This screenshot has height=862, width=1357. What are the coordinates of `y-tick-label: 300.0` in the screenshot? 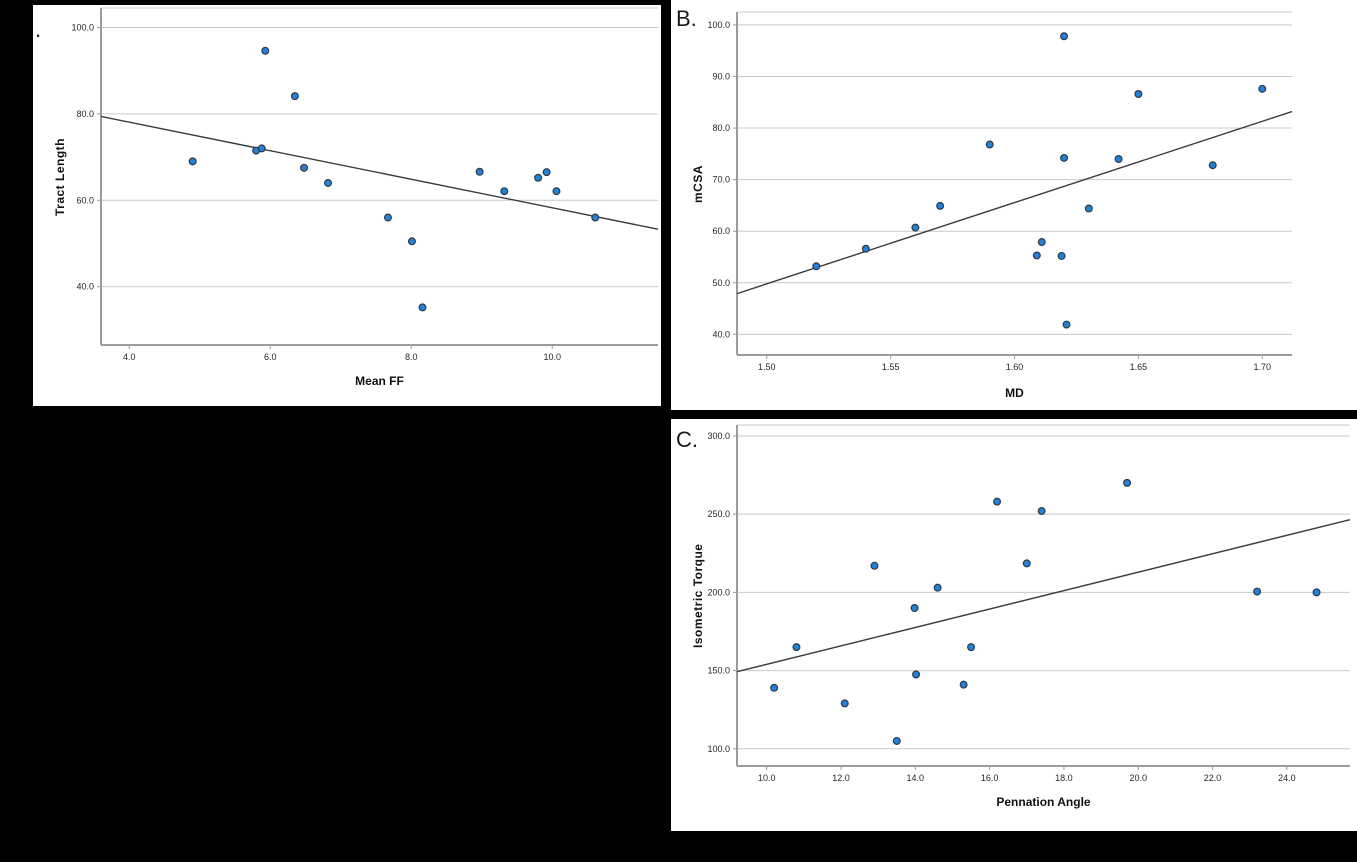 It's located at (718, 436).